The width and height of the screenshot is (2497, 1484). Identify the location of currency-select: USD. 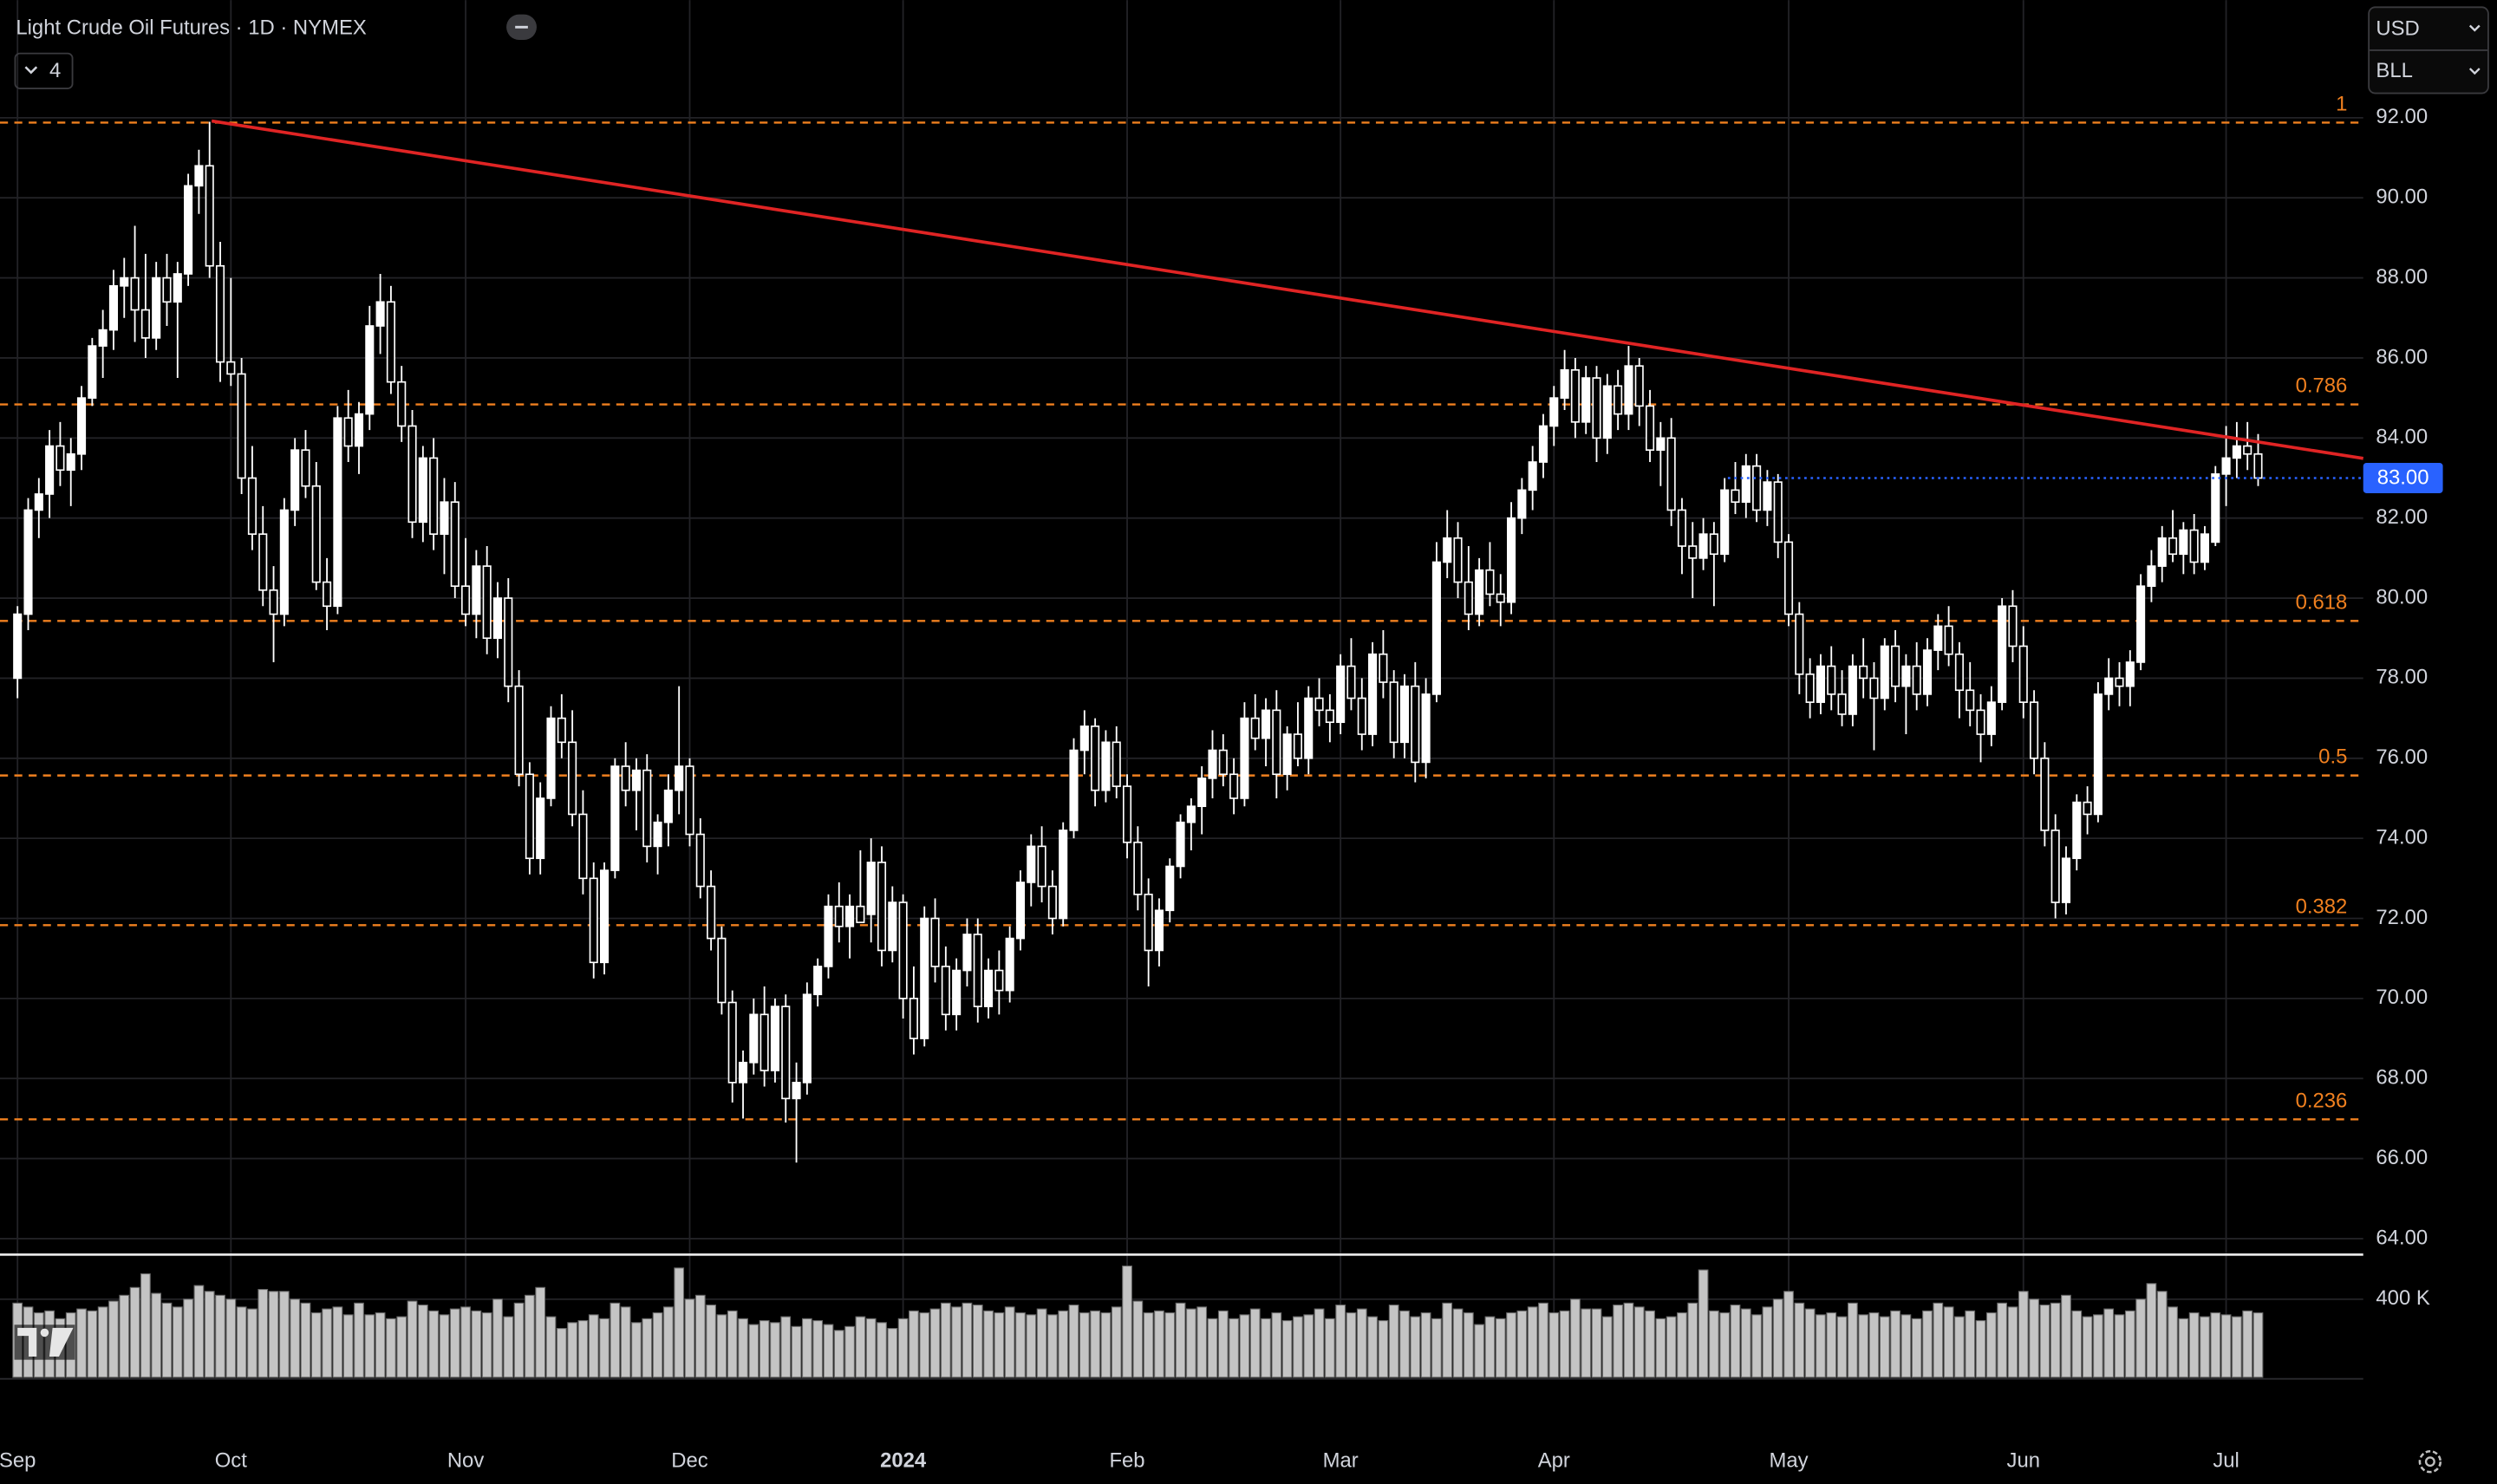
(2428, 28).